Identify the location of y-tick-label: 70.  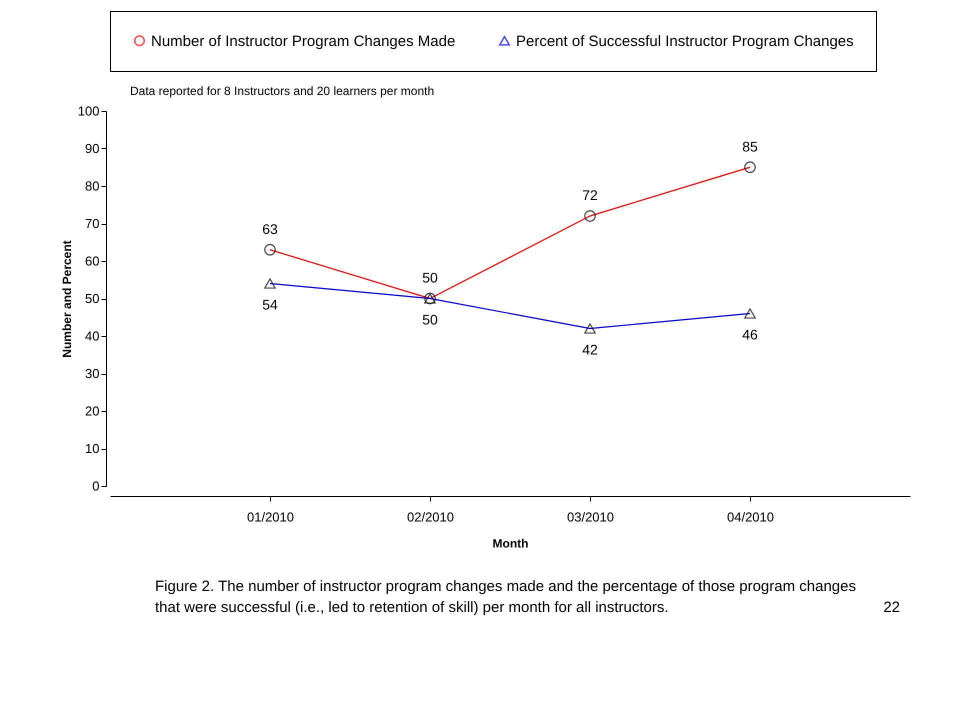
(92, 223).